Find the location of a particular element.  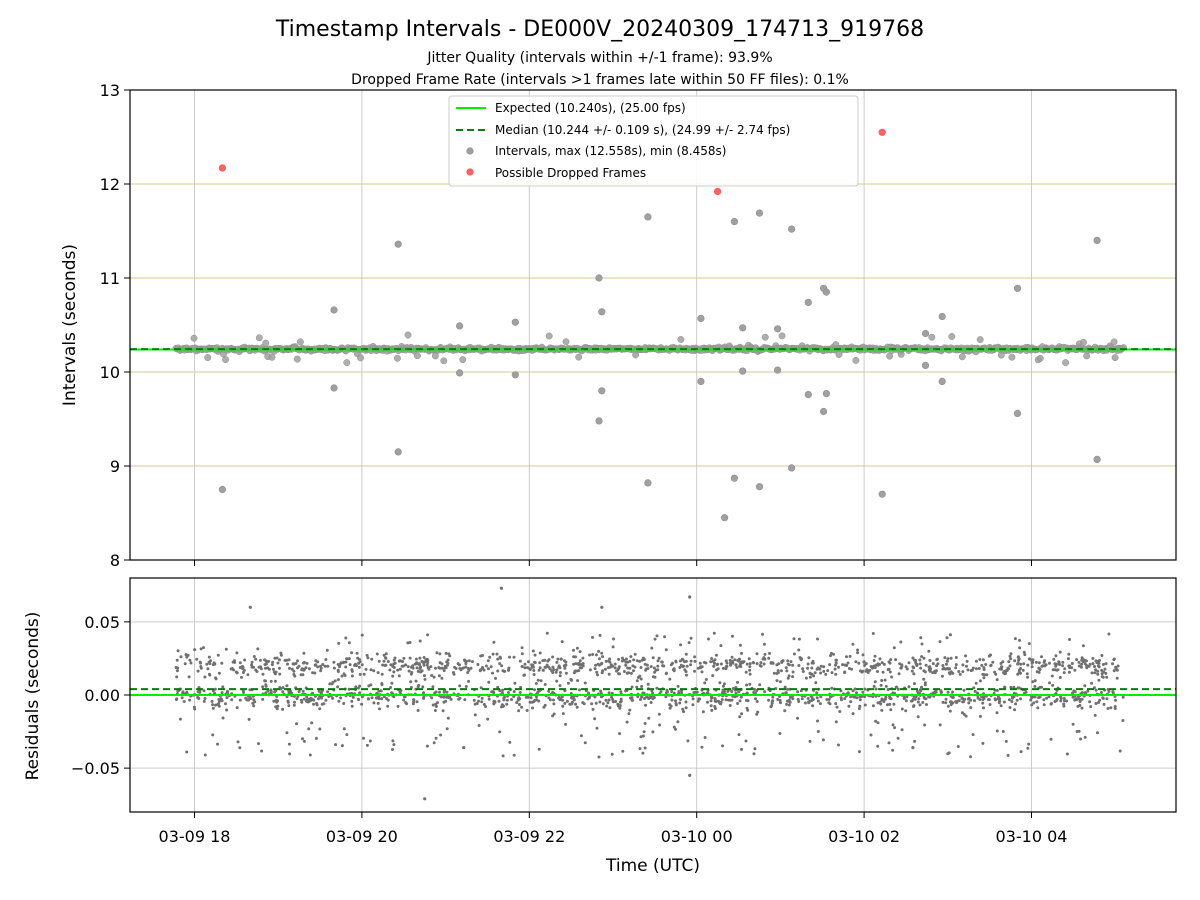

intervals-y-ticks: 8 9 10 11 12 13 is located at coordinates (115, 325).